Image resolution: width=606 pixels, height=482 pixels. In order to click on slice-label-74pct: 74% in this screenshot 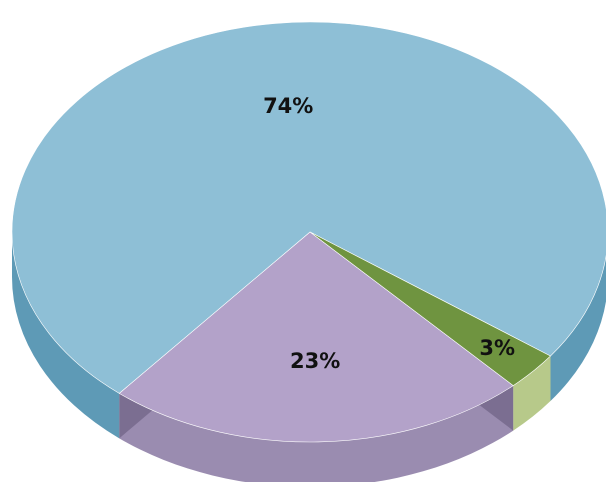, I will do `click(288, 106)`.